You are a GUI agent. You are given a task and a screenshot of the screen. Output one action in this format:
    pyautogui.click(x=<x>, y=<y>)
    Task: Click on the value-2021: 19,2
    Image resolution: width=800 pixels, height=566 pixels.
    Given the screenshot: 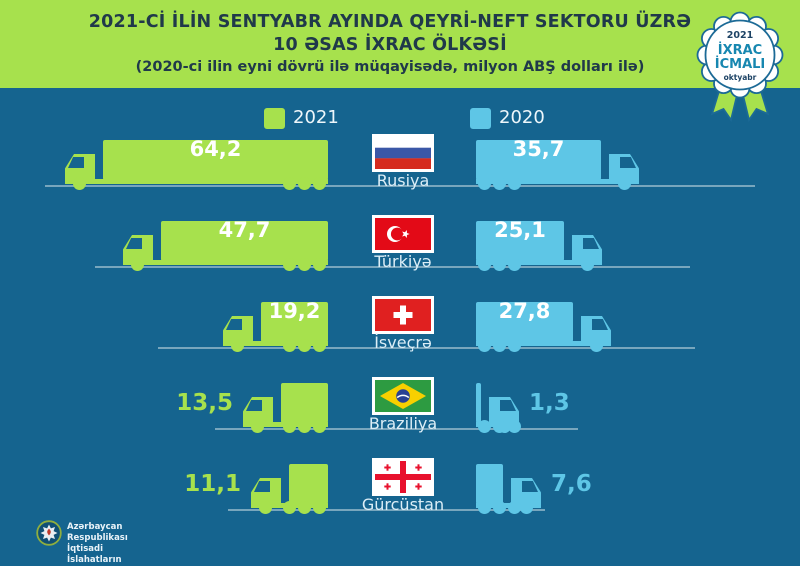 What is the action you would take?
    pyautogui.click(x=294, y=311)
    